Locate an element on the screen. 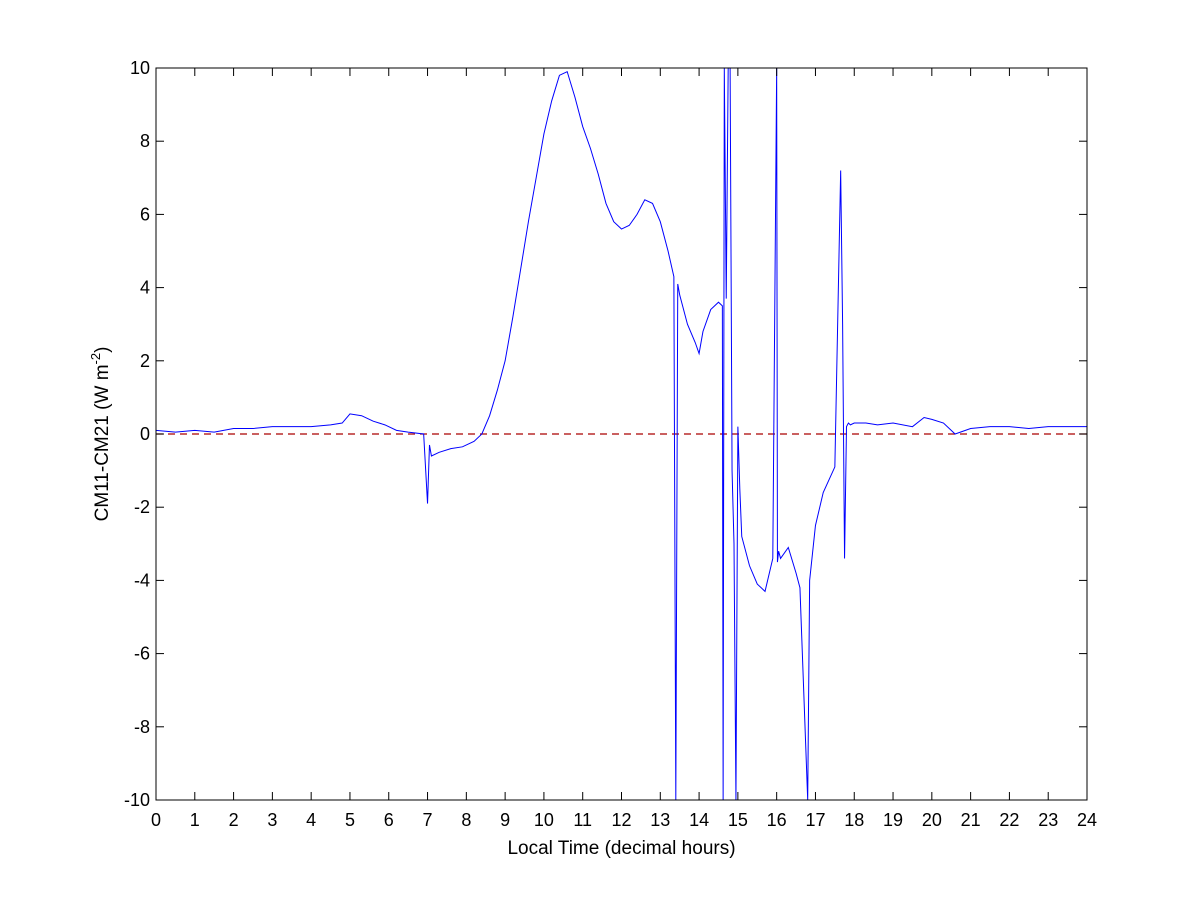 The width and height of the screenshot is (1201, 900). x-tick-label: 13 is located at coordinates (660, 820).